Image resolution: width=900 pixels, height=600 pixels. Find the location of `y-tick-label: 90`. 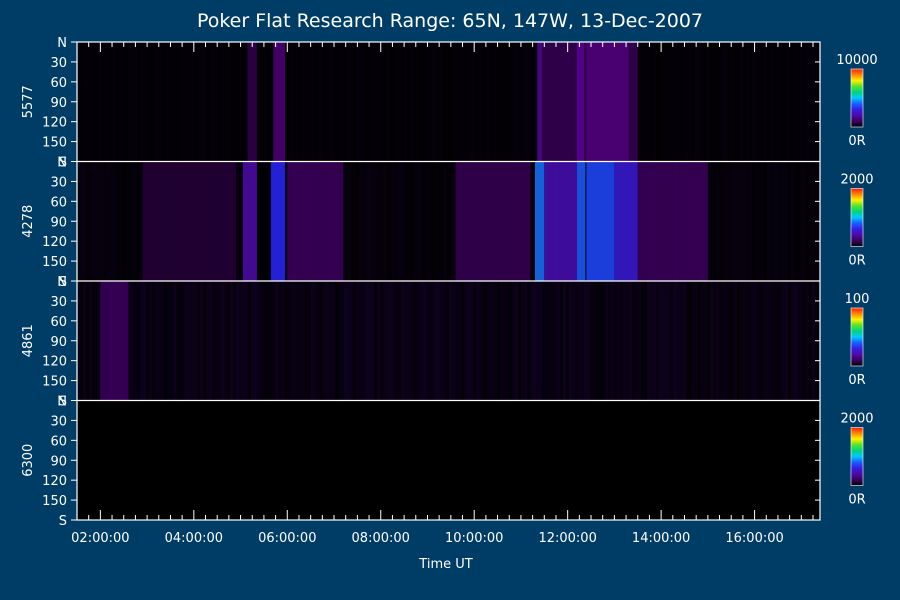

y-tick-label: 90 is located at coordinates (58, 222).